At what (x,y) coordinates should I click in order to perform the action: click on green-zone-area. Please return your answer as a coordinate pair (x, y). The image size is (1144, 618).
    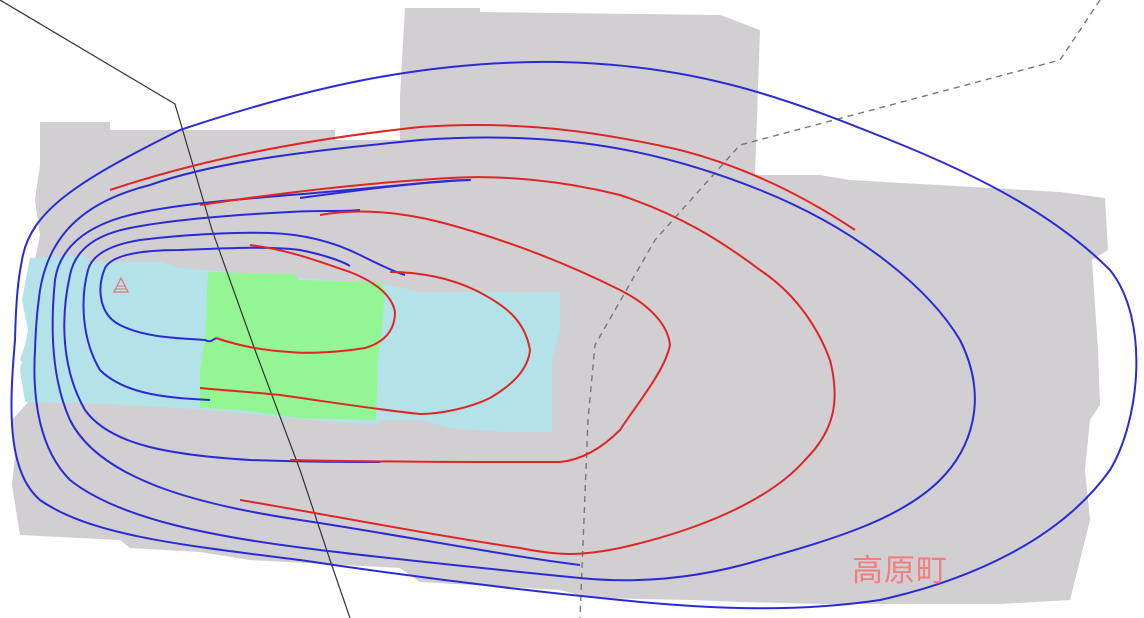
    Looking at the image, I should click on (292, 346).